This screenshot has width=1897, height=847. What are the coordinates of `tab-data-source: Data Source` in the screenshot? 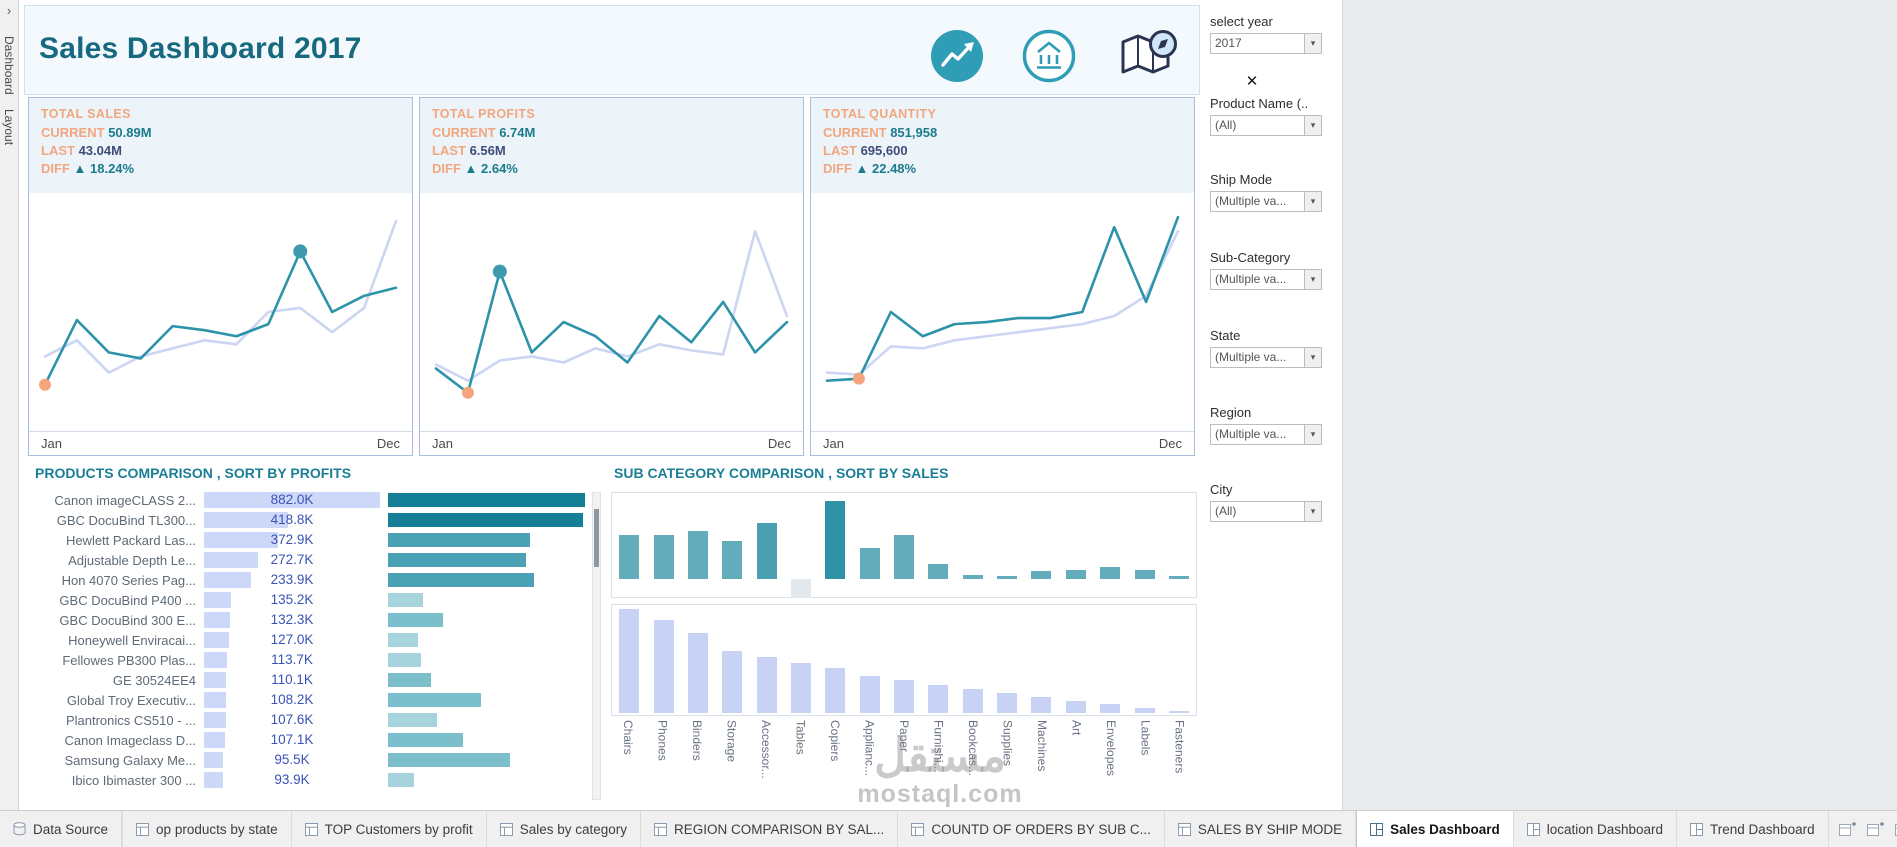 It's located at (61, 829).